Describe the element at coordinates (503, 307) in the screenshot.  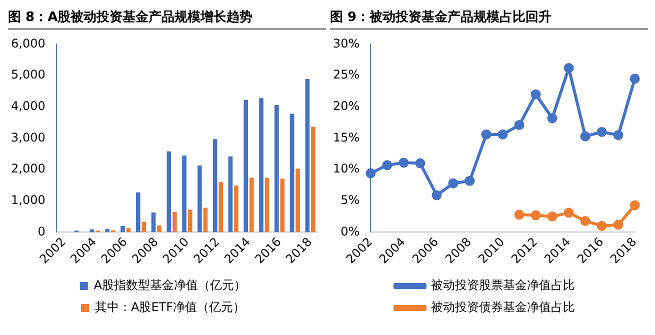
I see `legend-label: 被动投资债券基金净值占比` at that location.